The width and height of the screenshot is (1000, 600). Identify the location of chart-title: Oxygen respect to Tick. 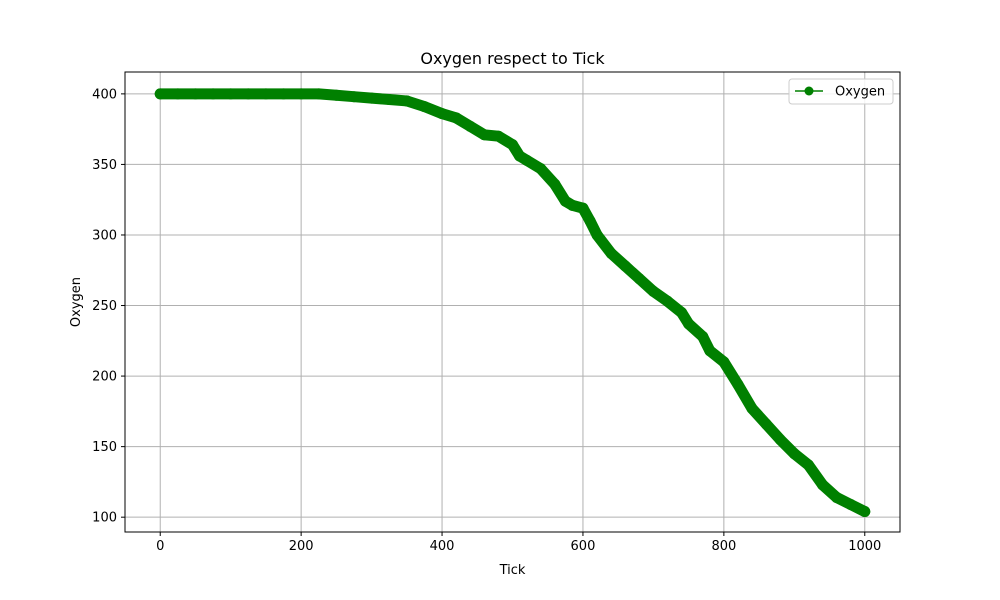
(512, 58).